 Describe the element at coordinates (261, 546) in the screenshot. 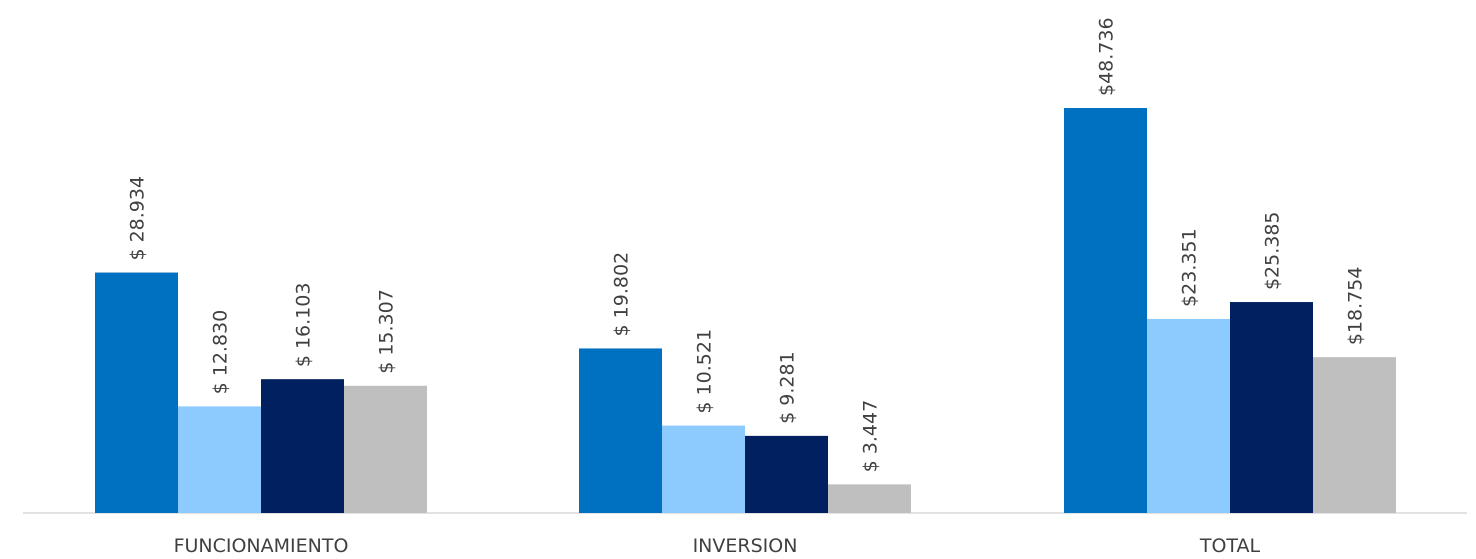

I see `category-label-funcionamiento: FUNCIONAMIENTO` at that location.